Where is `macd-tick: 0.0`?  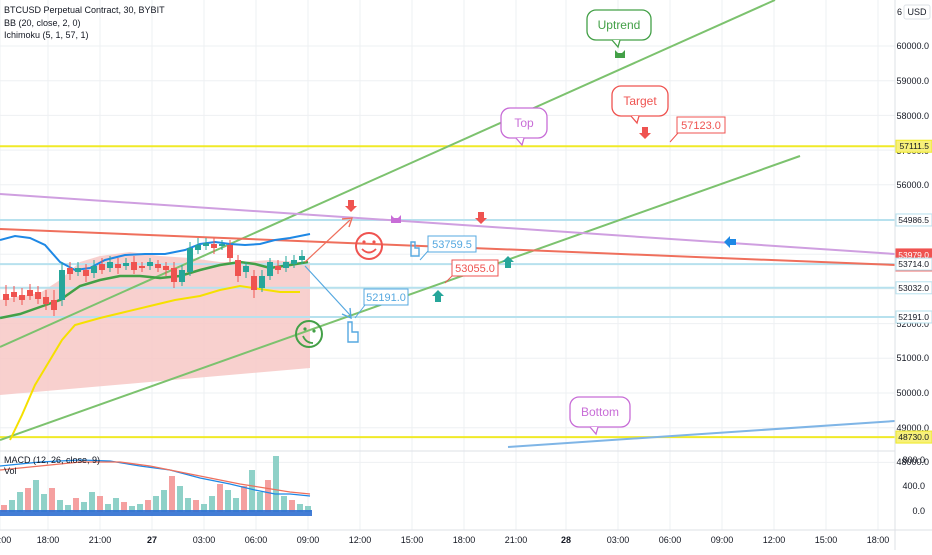 macd-tick: 0.0 is located at coordinates (918, 511).